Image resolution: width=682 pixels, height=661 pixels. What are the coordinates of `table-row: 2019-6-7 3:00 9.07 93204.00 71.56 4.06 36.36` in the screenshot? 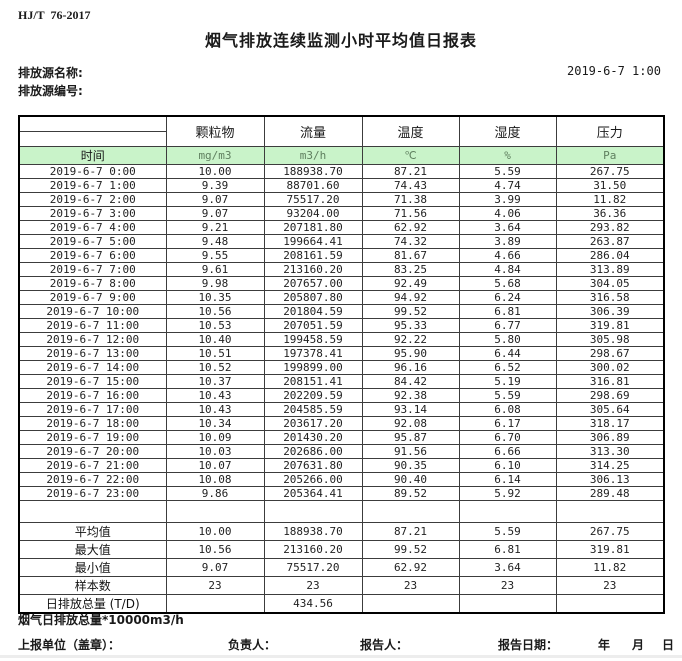 It's located at (341, 213).